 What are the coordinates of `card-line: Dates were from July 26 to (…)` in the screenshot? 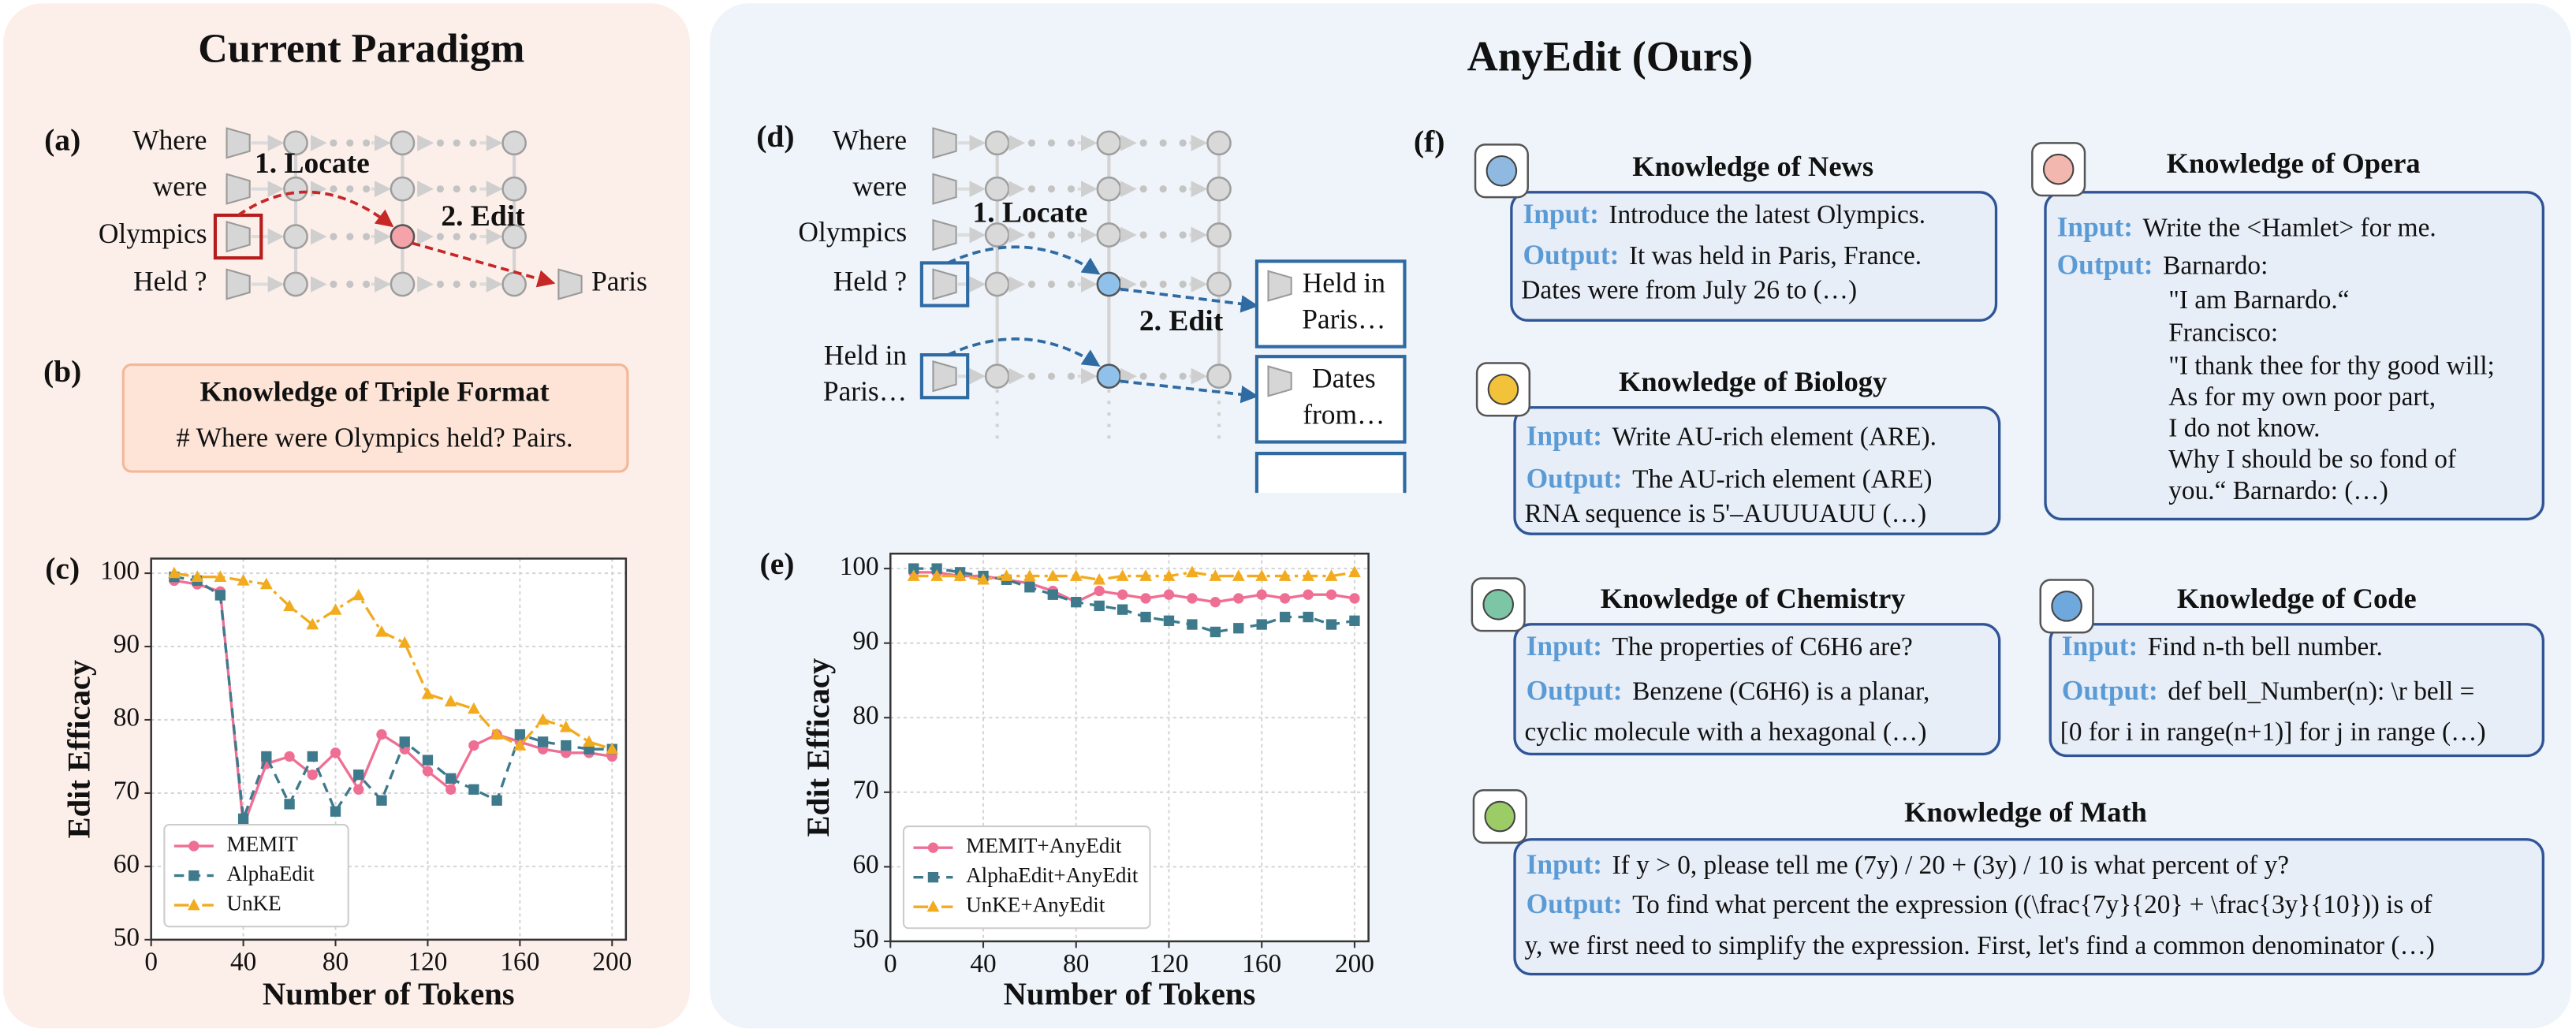 It's located at (1689, 290).